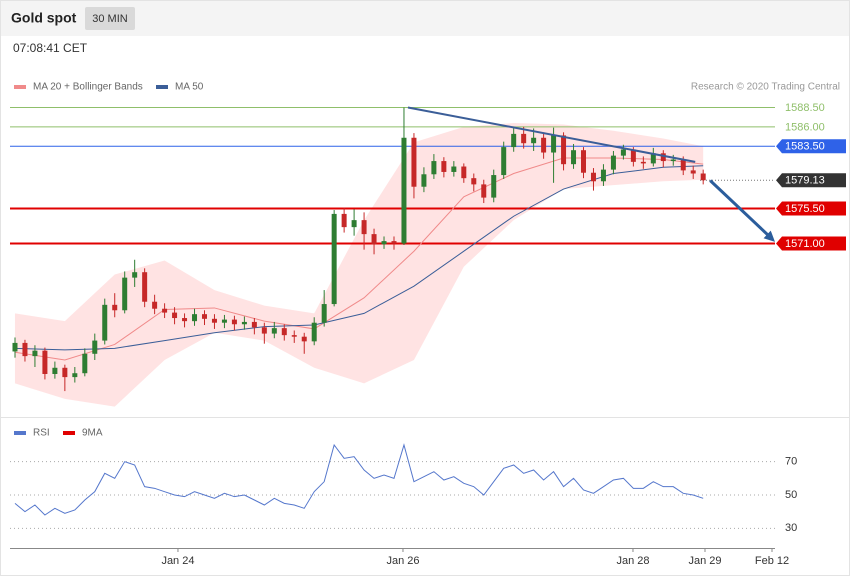  I want to click on x-tick-label: Jan 26, so click(402, 561).